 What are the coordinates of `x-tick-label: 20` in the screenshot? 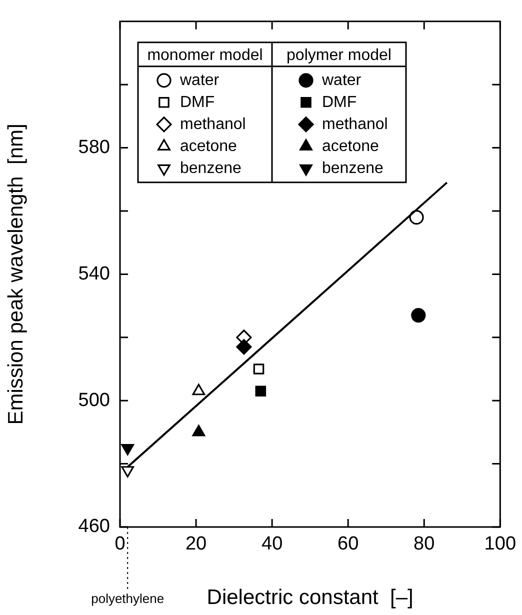 It's located at (196, 544).